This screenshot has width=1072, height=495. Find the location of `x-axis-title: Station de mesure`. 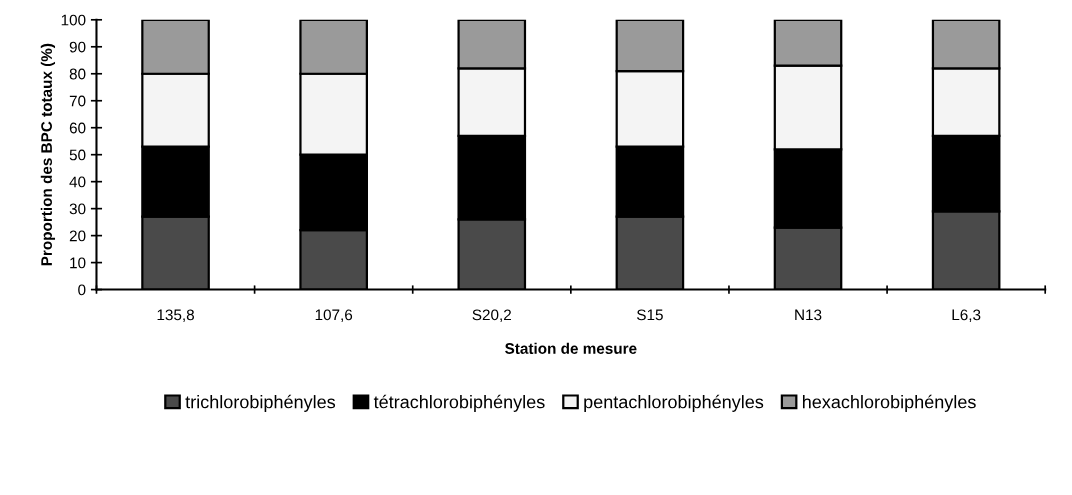

x-axis-title: Station de mesure is located at coordinates (571, 348).